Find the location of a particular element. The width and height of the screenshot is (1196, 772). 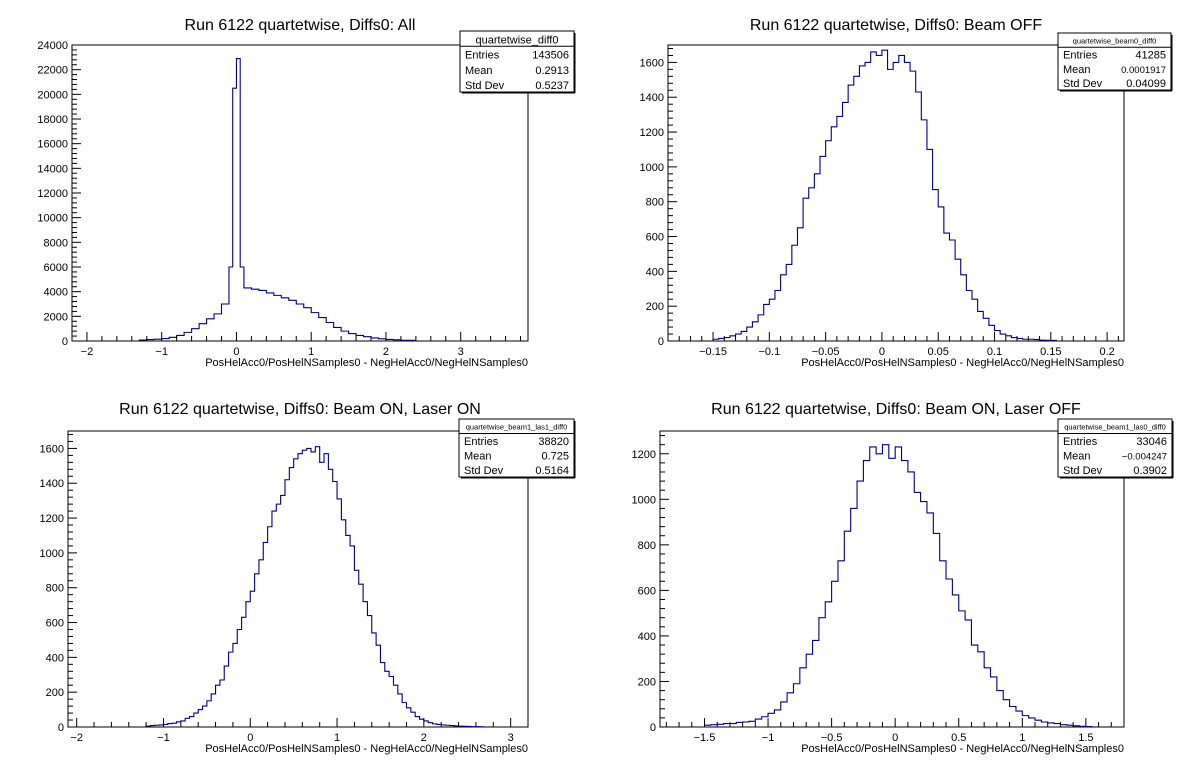

x-axis: −1.5 −1 −0.5 0 0.5 1 1.5 is located at coordinates (895, 731).